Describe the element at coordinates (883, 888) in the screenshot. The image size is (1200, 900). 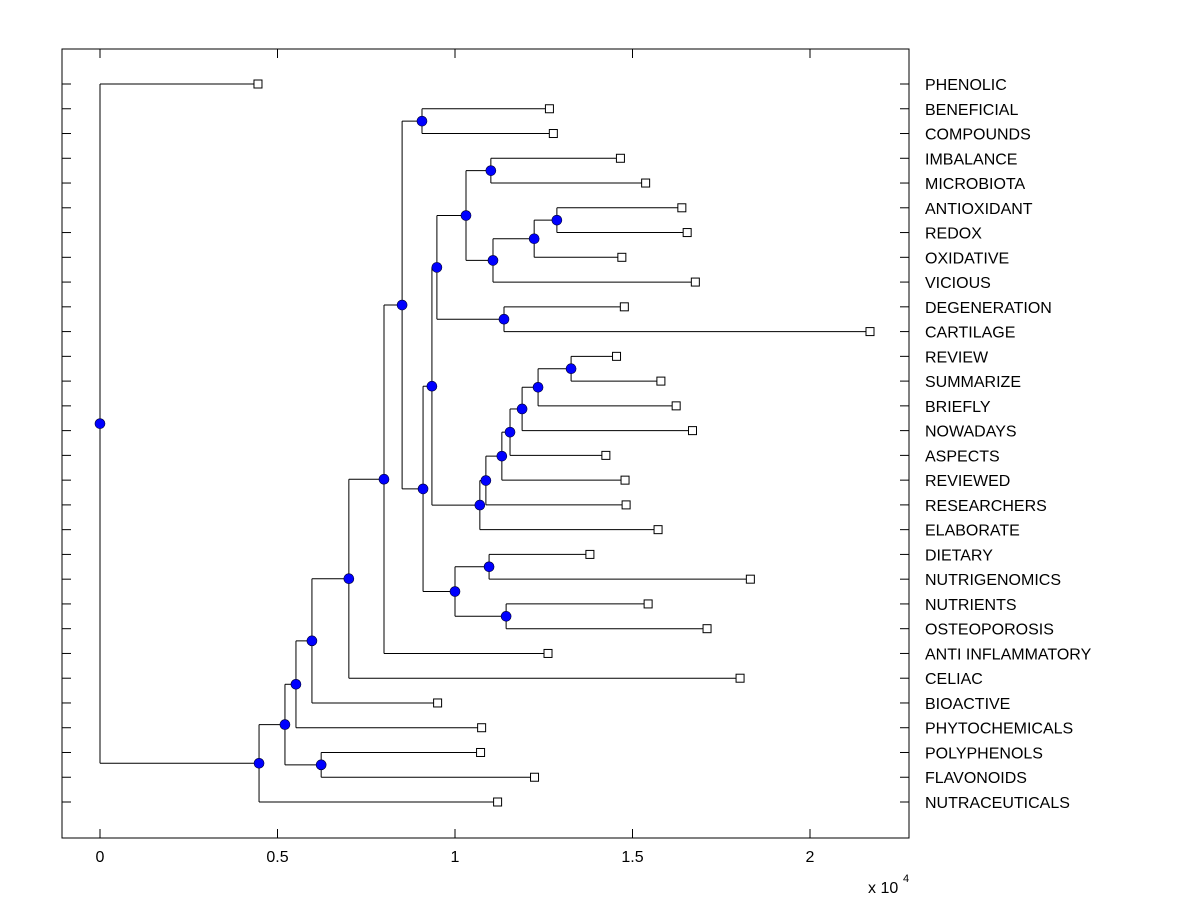
I see `x-multiplier-label: x 10` at that location.